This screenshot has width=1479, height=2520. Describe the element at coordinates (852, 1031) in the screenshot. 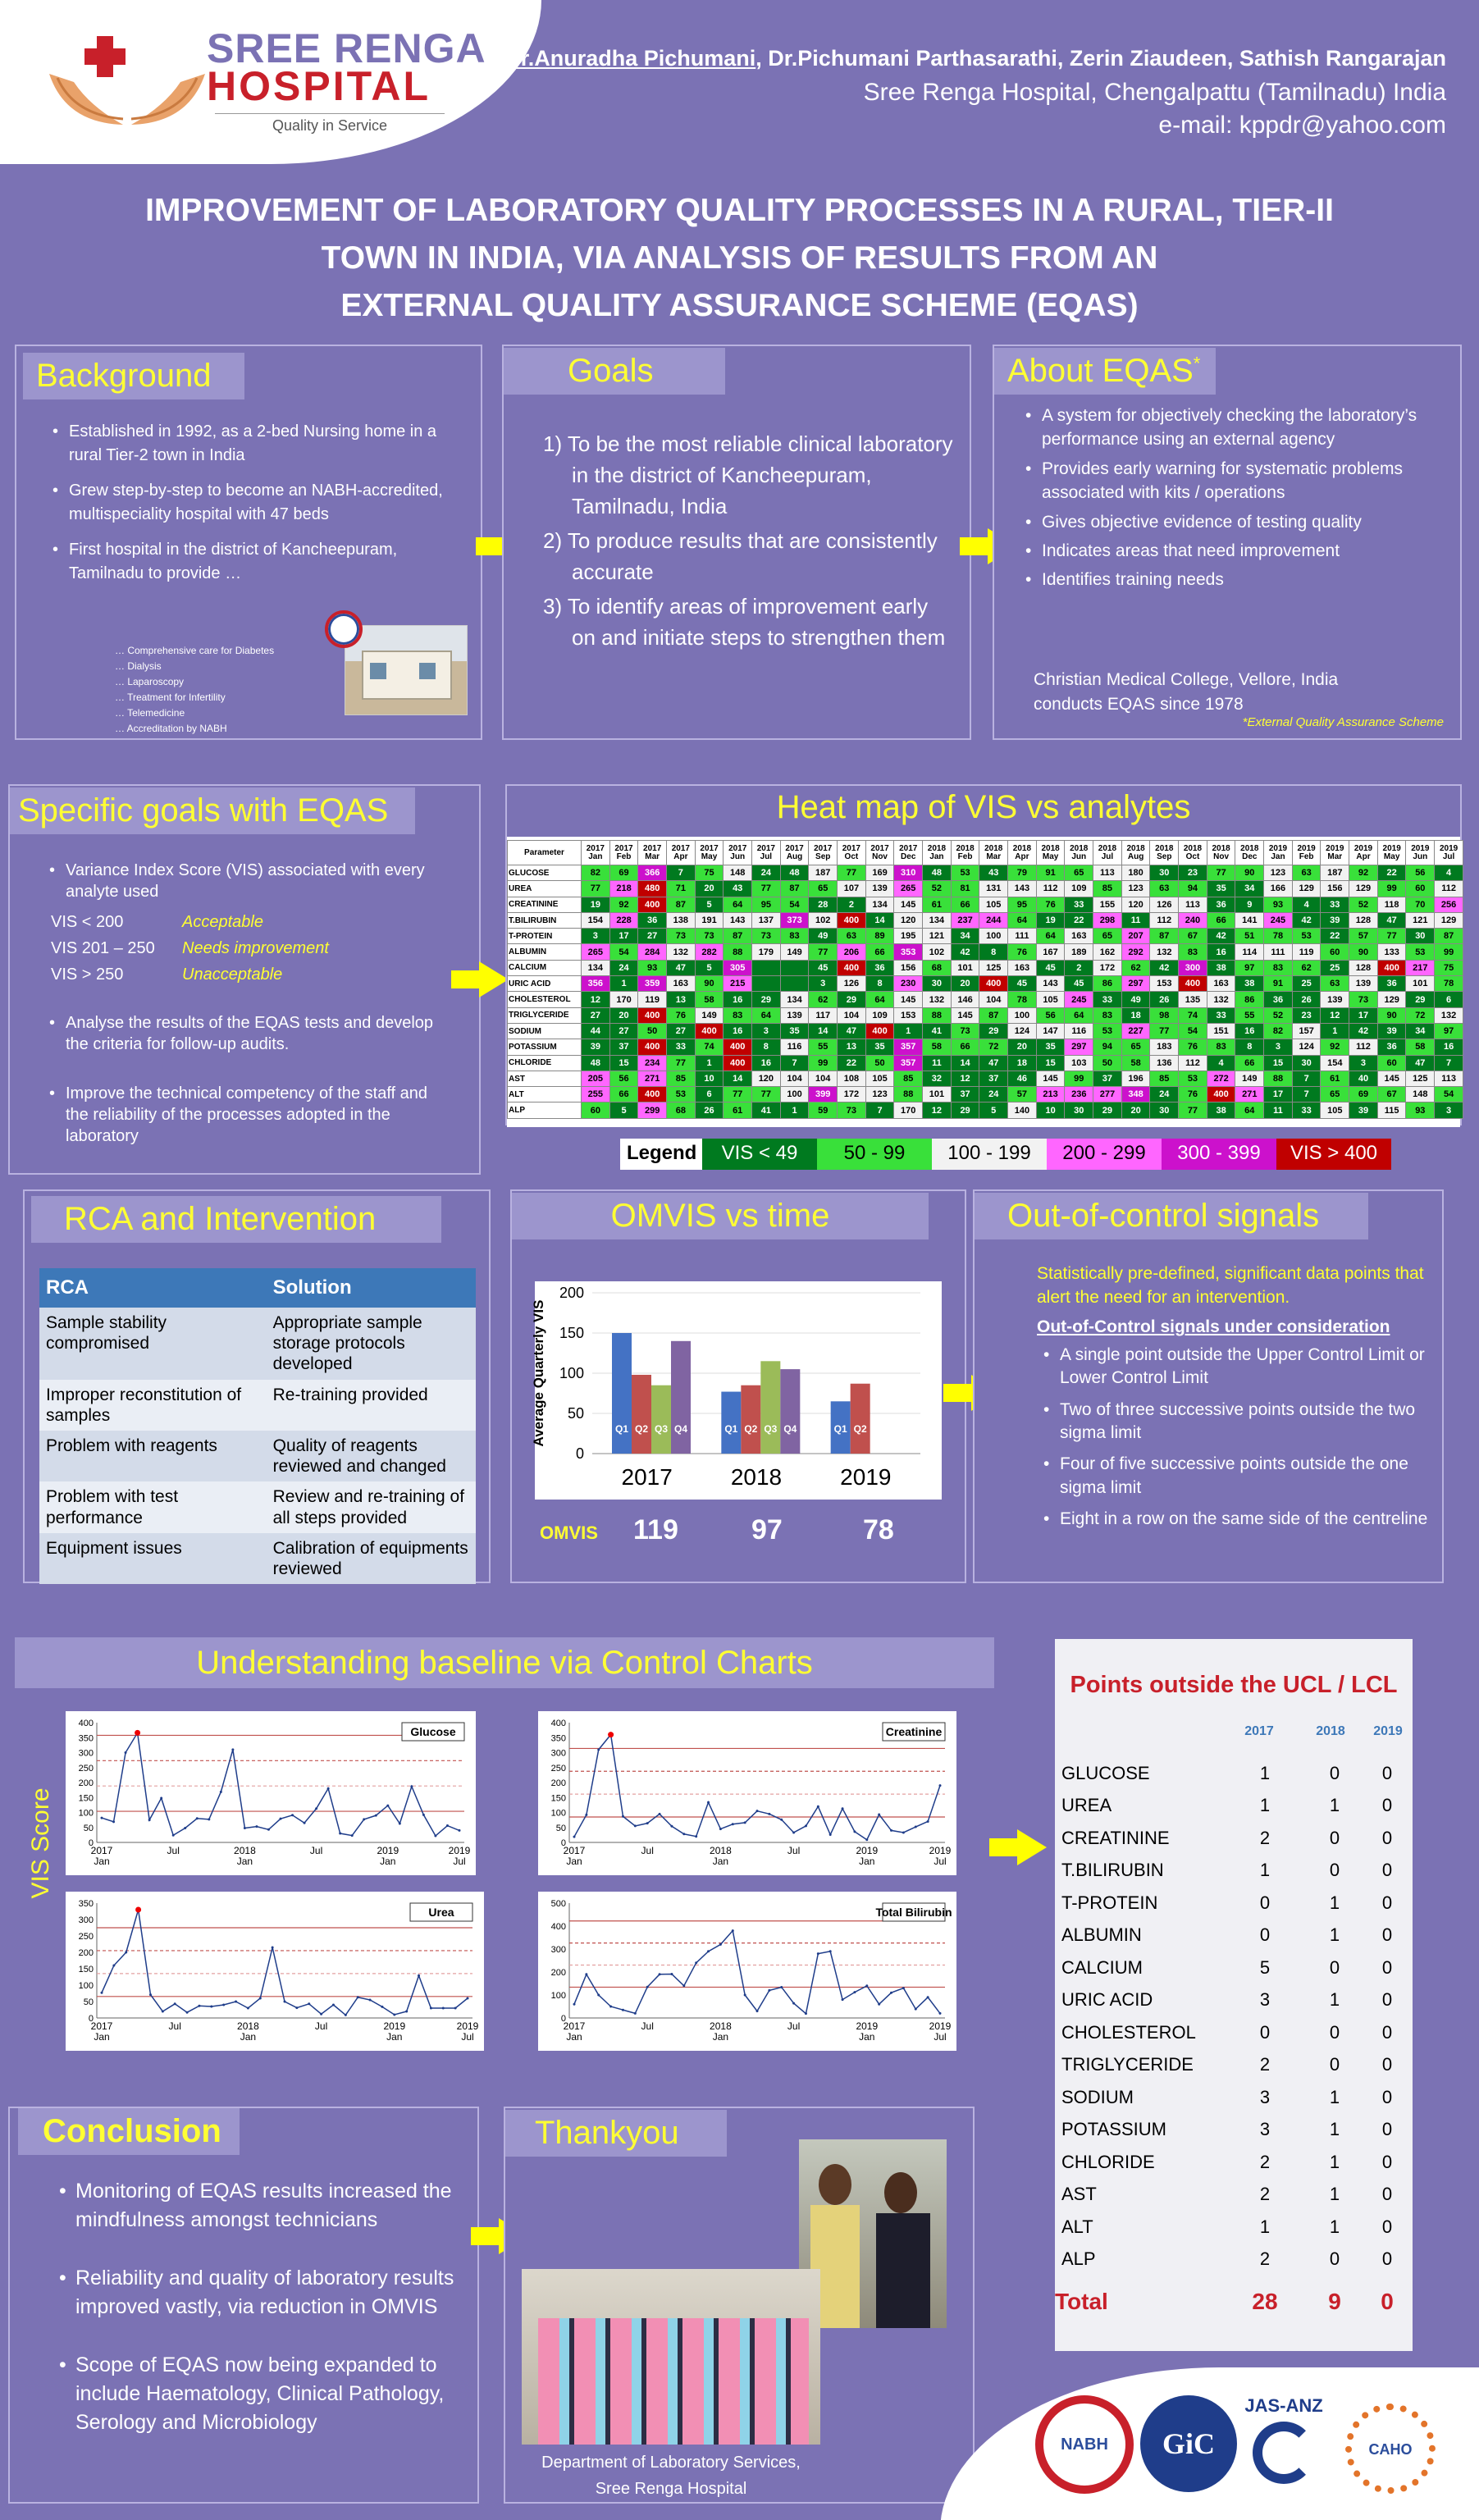

I see `heatmap-cell: 47` at that location.